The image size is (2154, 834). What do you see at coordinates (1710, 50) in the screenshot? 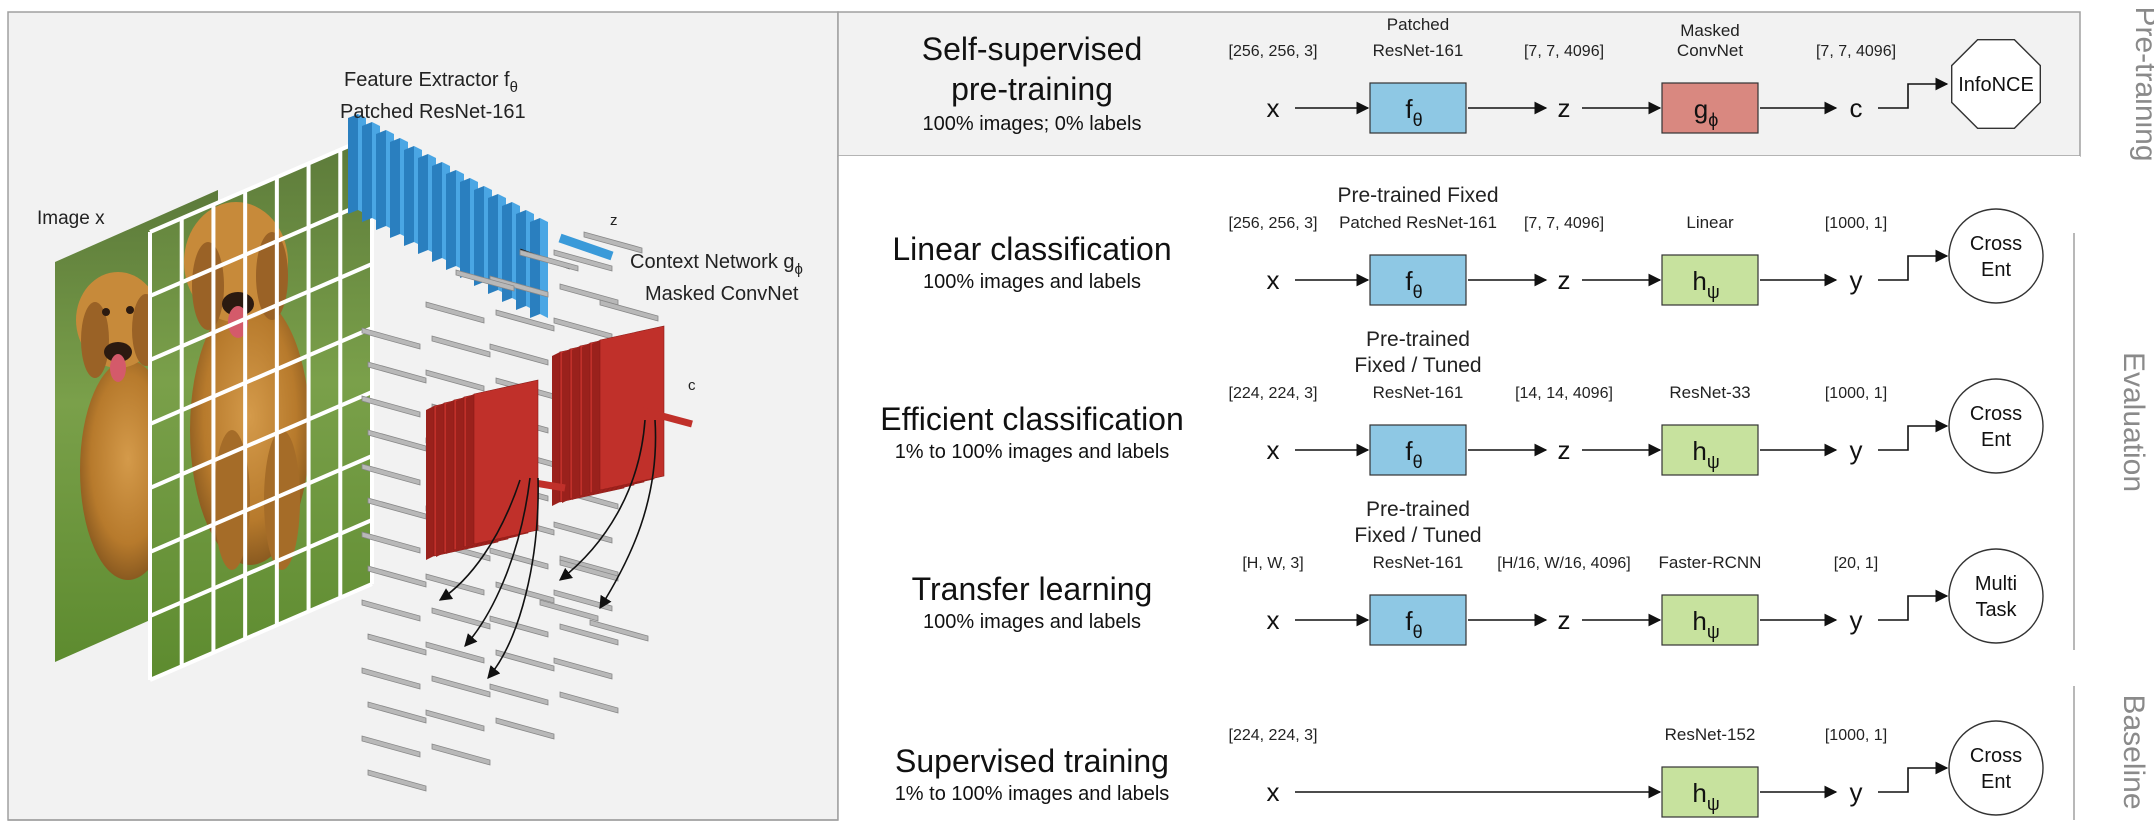
I see `g-label: ConvNet` at bounding box center [1710, 50].